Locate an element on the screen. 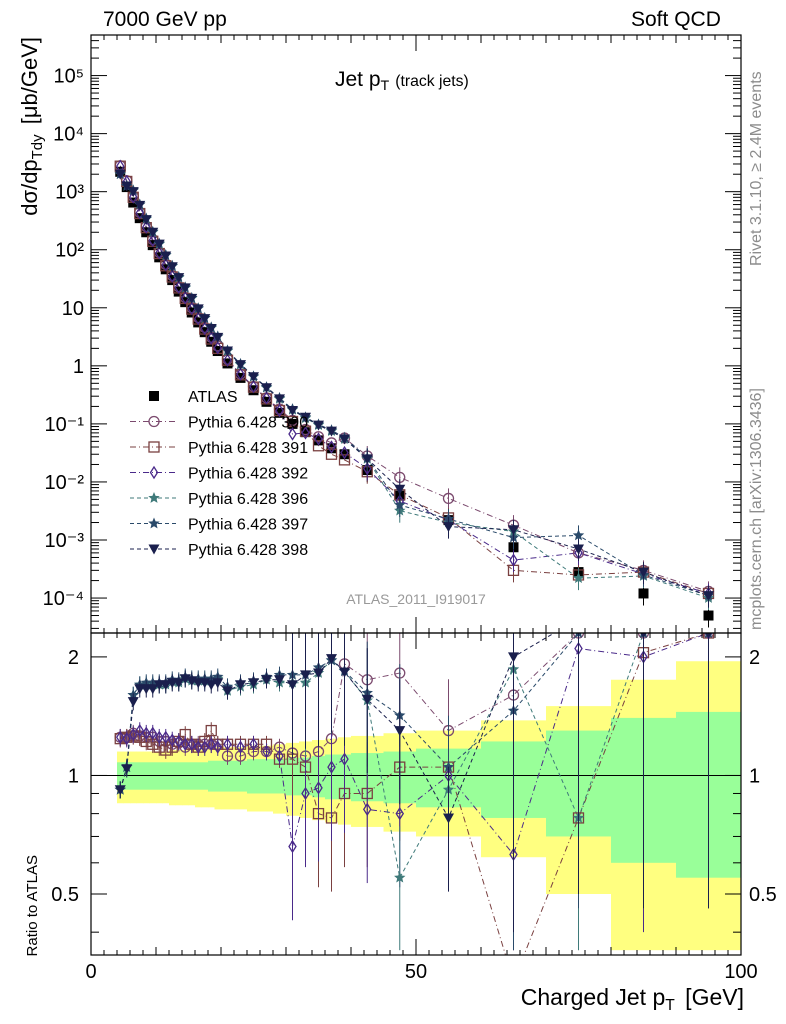 The image size is (786, 1024). x-tick-label: 50 is located at coordinates (416, 972).